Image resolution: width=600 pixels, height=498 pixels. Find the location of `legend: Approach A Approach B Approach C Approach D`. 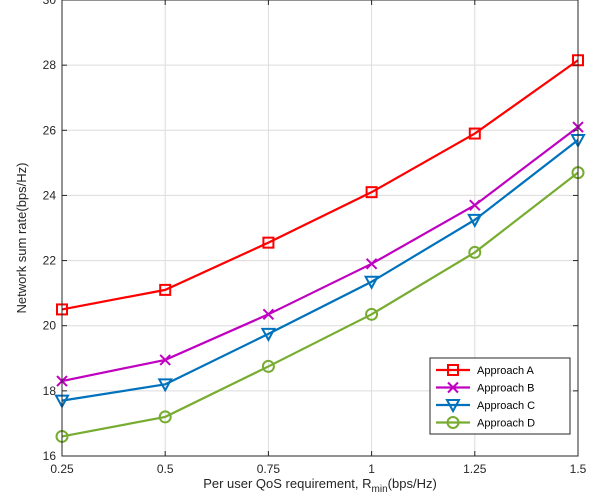

legend: Approach A Approach B Approach C Approach D is located at coordinates (500, 396).